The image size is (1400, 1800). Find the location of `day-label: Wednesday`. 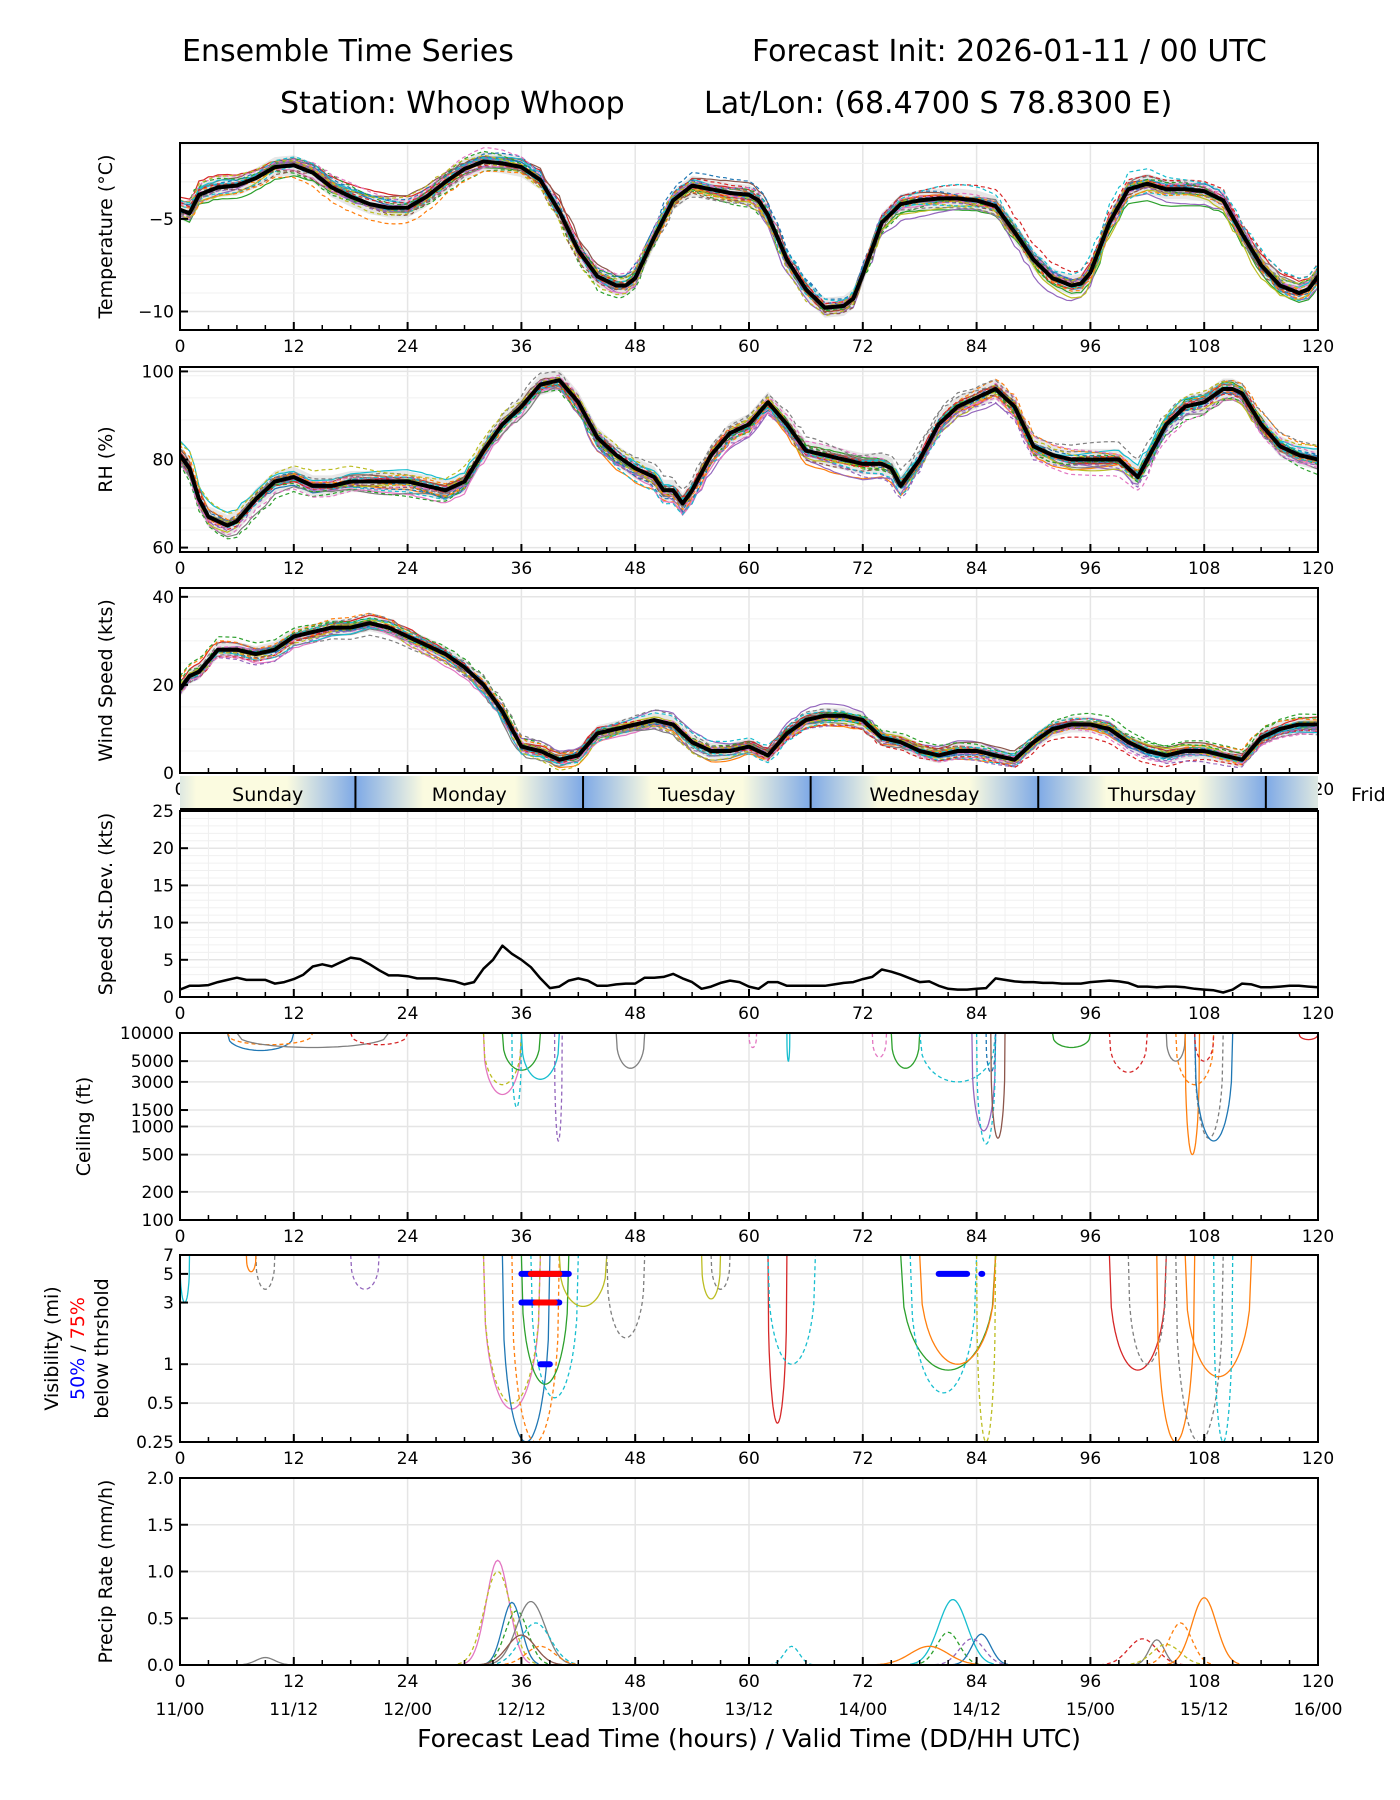

day-label: Wednesday is located at coordinates (924, 795).